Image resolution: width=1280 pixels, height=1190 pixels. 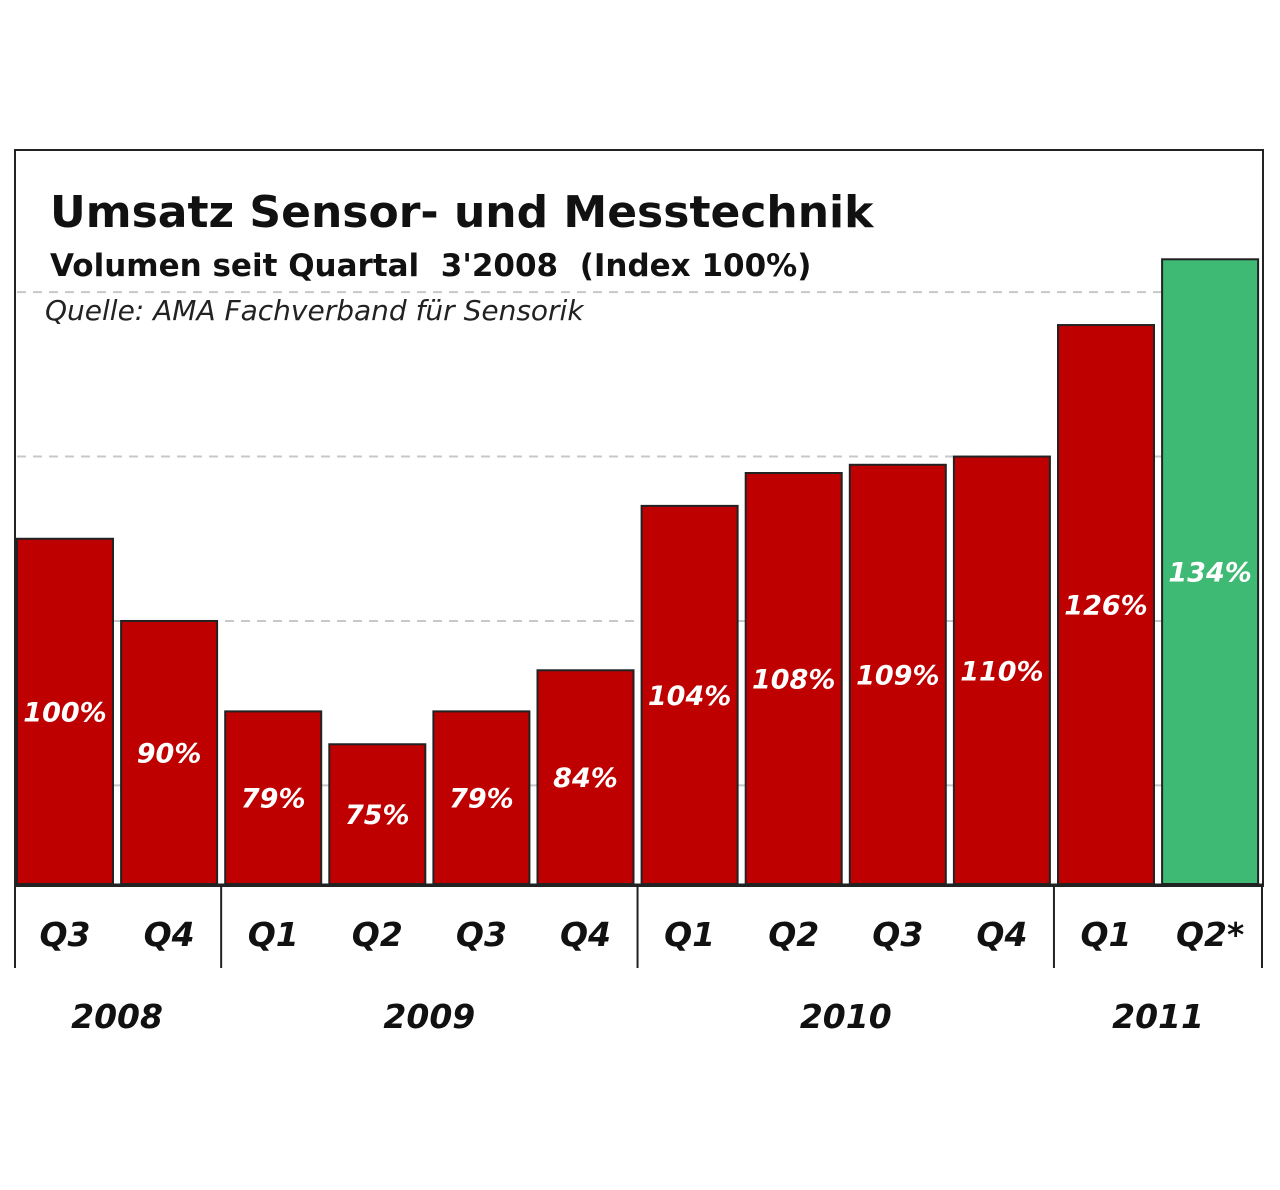 What do you see at coordinates (846, 1016) in the screenshot?
I see `year-label: 2010` at bounding box center [846, 1016].